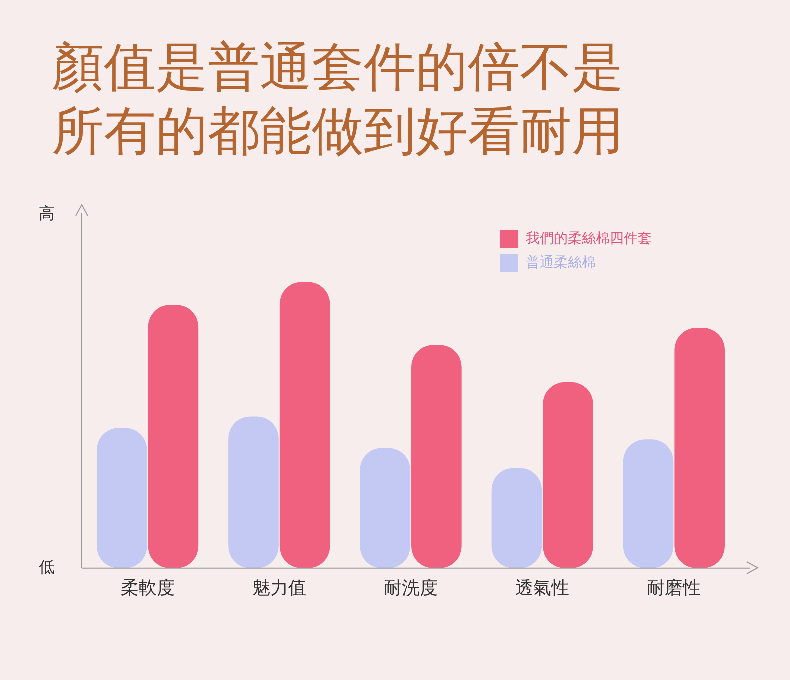 The image size is (790, 680). I want to click on x-tick-label: 柔軟度, so click(147, 588).